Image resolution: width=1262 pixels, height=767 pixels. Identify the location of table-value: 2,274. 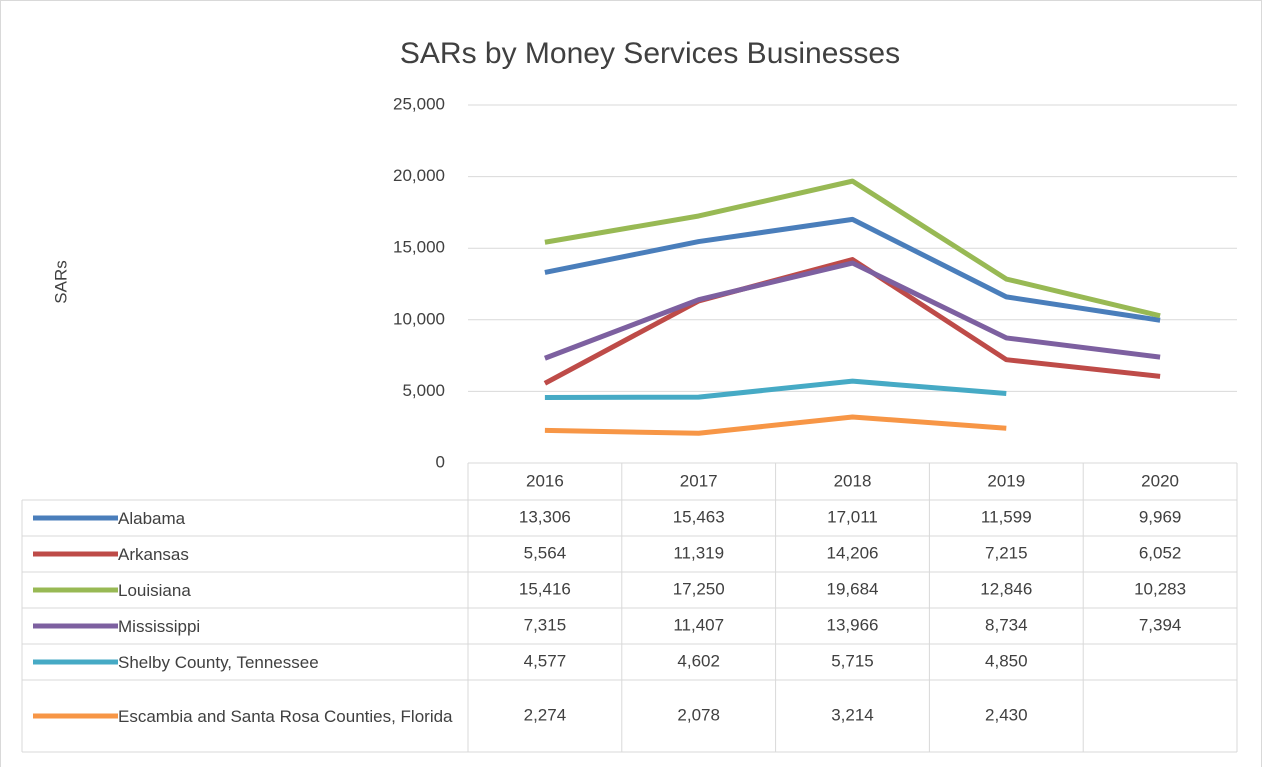
(545, 714).